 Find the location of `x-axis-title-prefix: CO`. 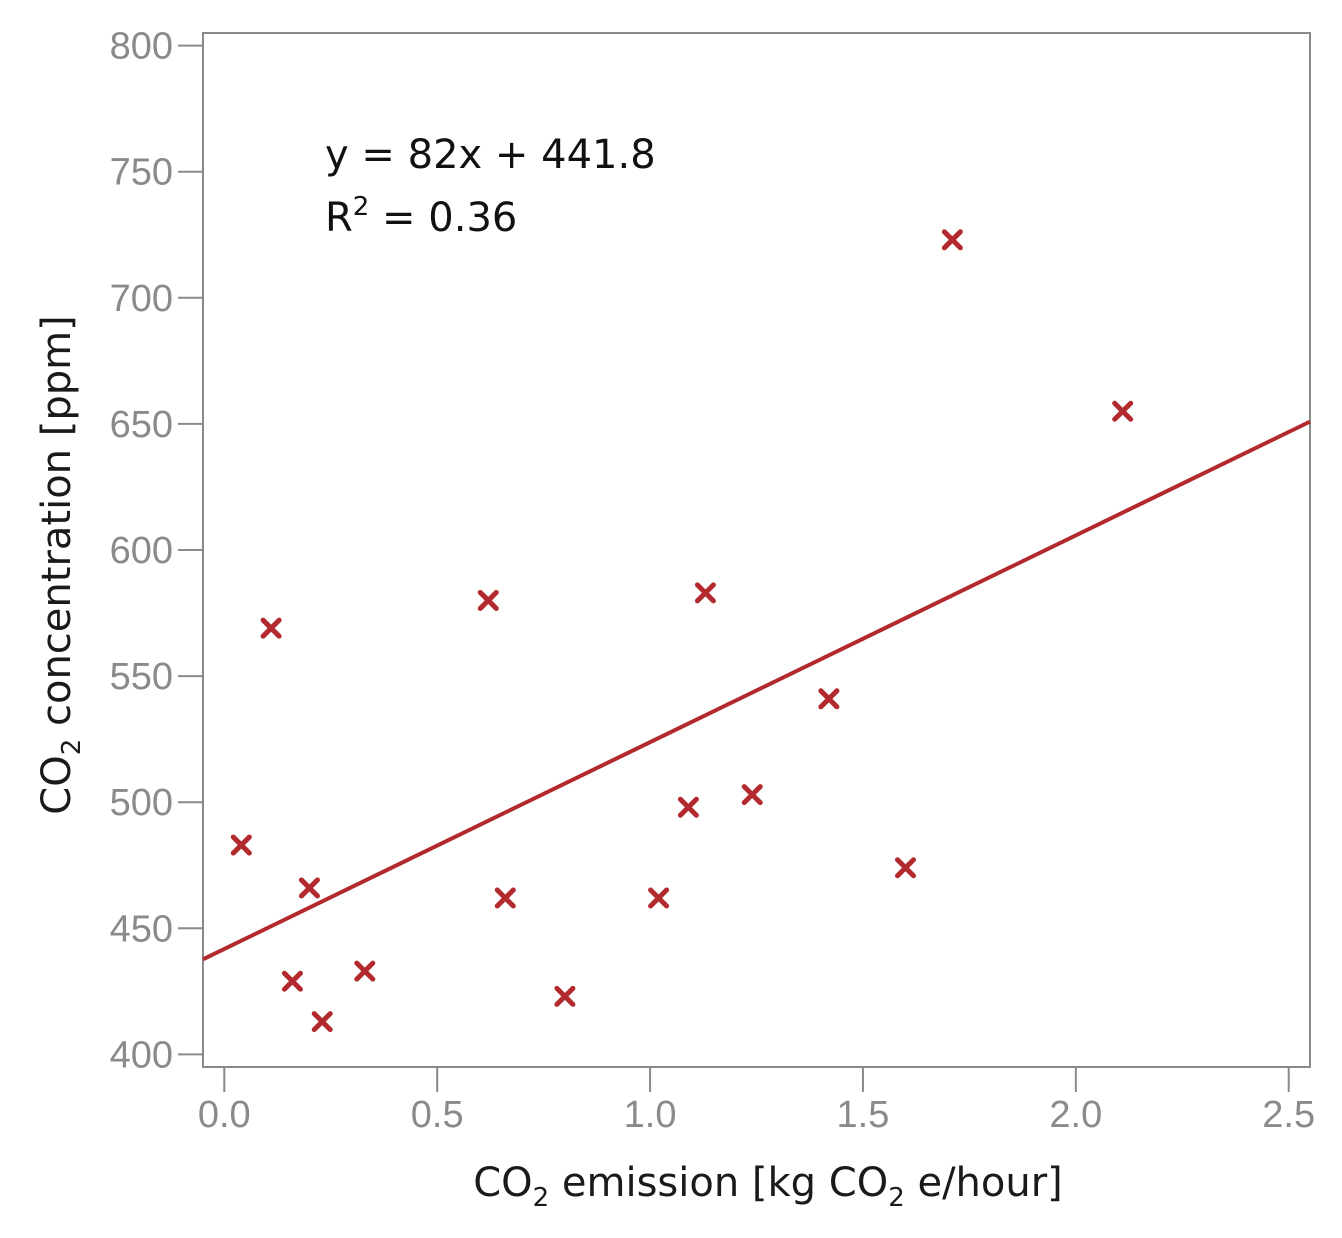

x-axis-title-prefix: CO is located at coordinates (502, 1183).